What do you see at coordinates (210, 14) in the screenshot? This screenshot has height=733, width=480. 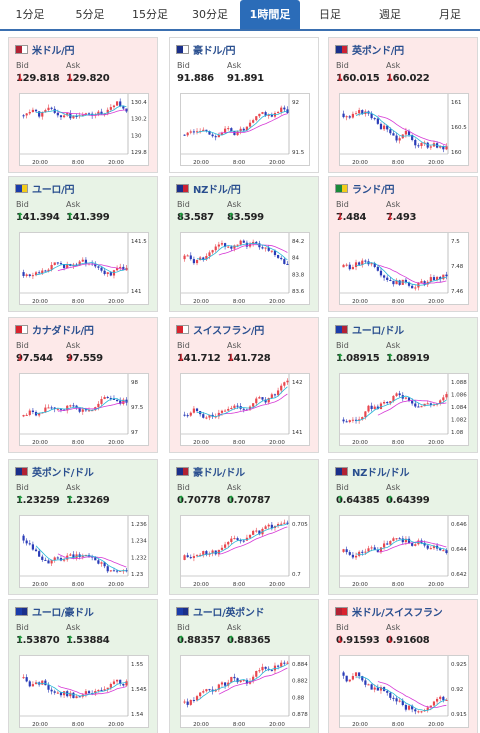 I see `tab-3: 30分足` at bounding box center [210, 14].